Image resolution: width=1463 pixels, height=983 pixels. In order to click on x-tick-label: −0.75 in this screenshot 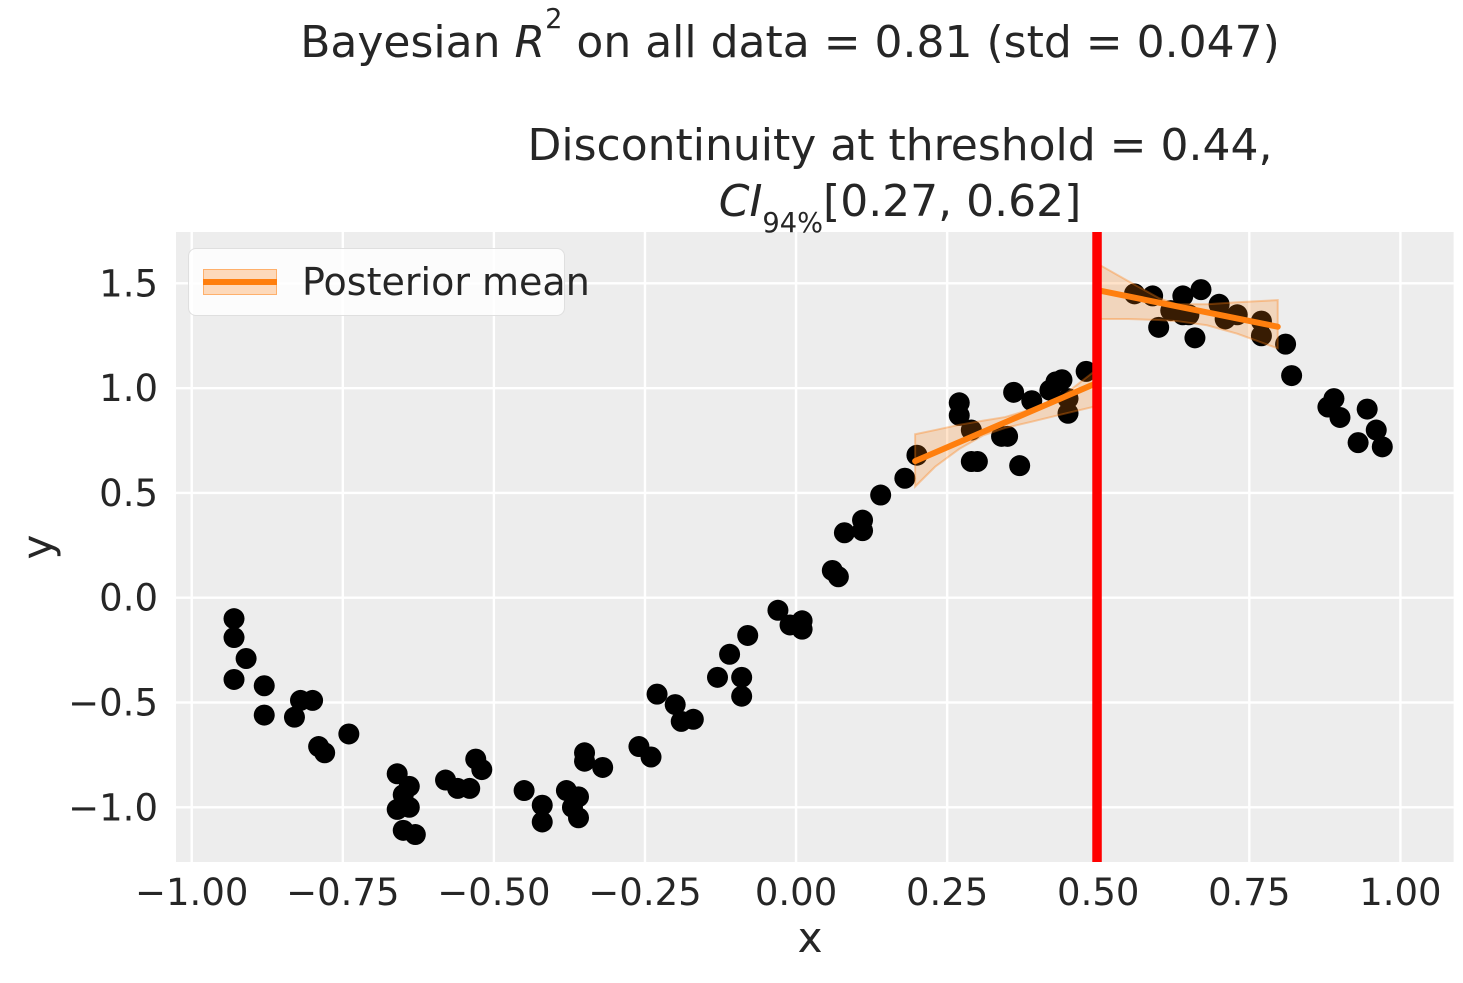, I will do `click(342, 892)`.